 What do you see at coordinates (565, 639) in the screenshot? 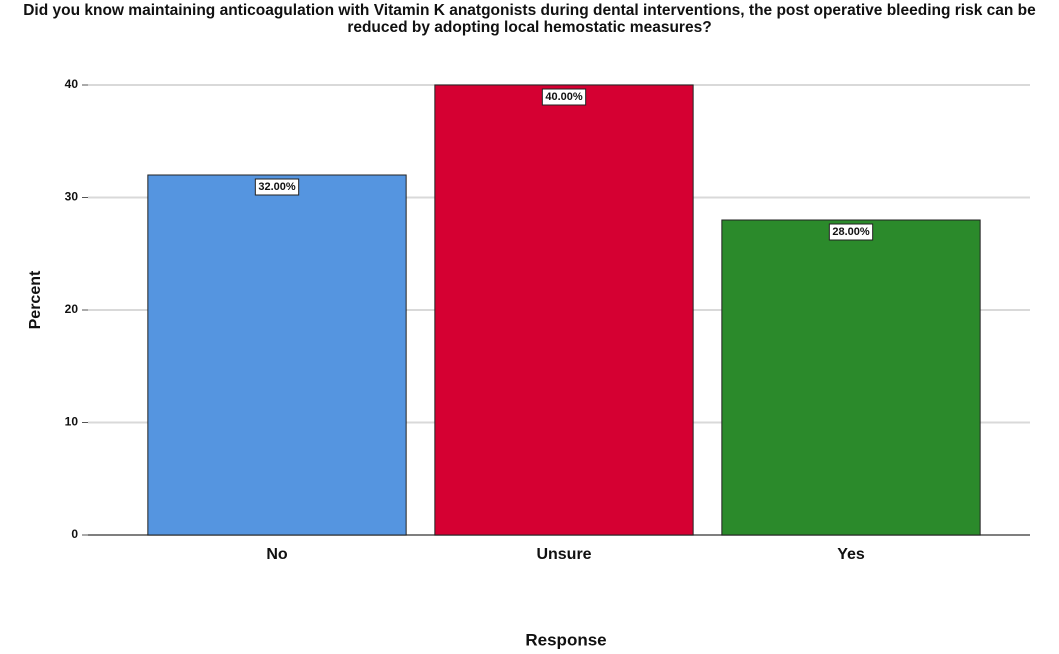
I see `x-axis-label: Response` at bounding box center [565, 639].